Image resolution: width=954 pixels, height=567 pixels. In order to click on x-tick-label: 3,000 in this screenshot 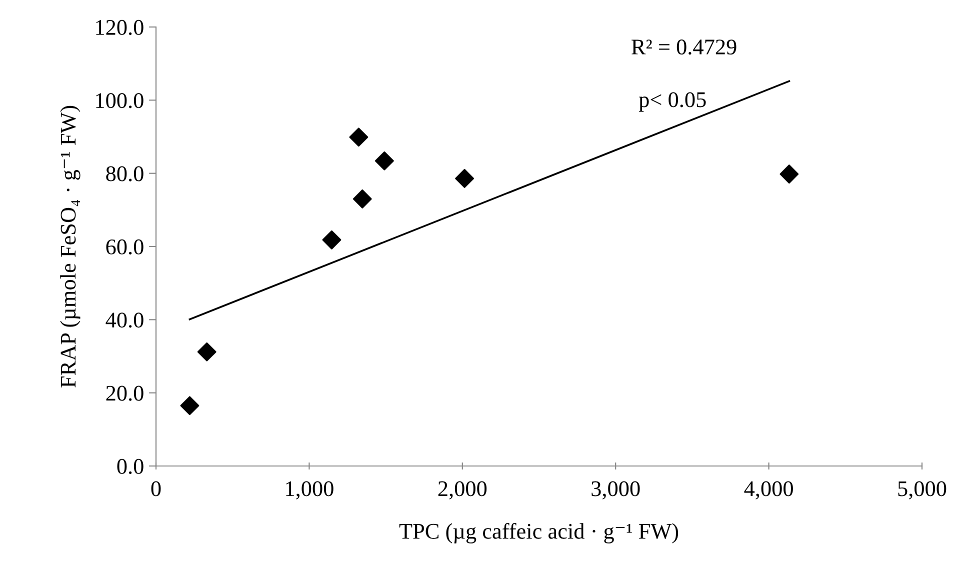, I will do `click(616, 490)`.